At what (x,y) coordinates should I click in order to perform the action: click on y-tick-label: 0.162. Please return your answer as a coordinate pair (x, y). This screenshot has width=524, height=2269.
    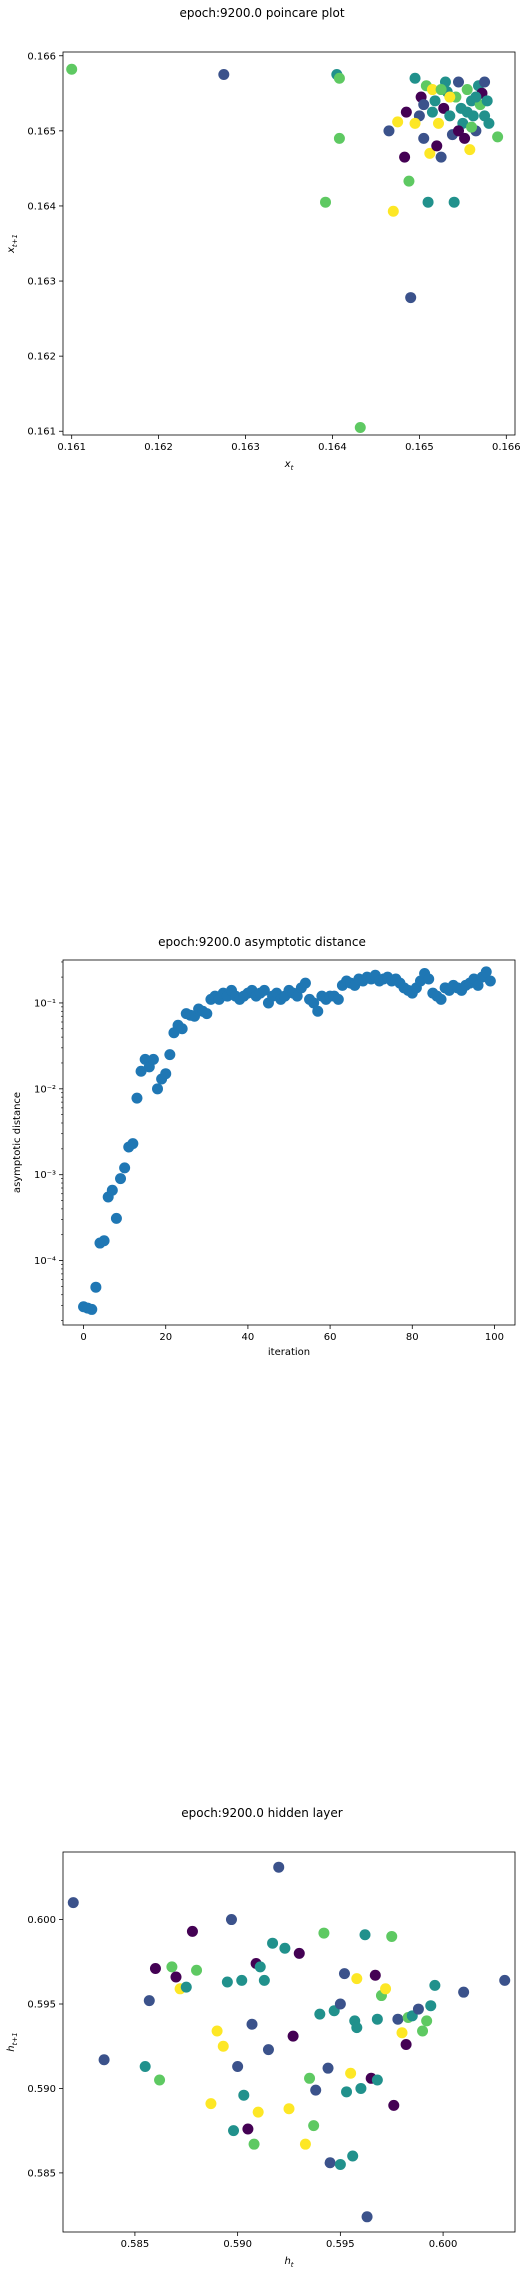
    Looking at the image, I should click on (41, 357).